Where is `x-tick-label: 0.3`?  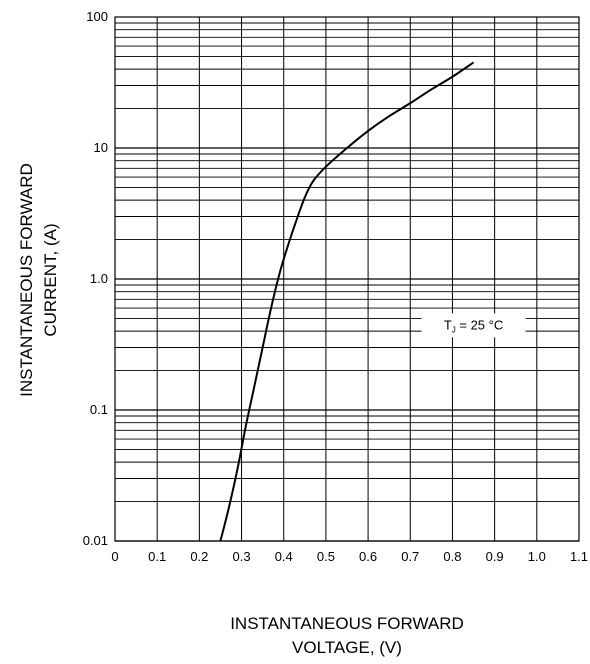 x-tick-label: 0.3 is located at coordinates (242, 556).